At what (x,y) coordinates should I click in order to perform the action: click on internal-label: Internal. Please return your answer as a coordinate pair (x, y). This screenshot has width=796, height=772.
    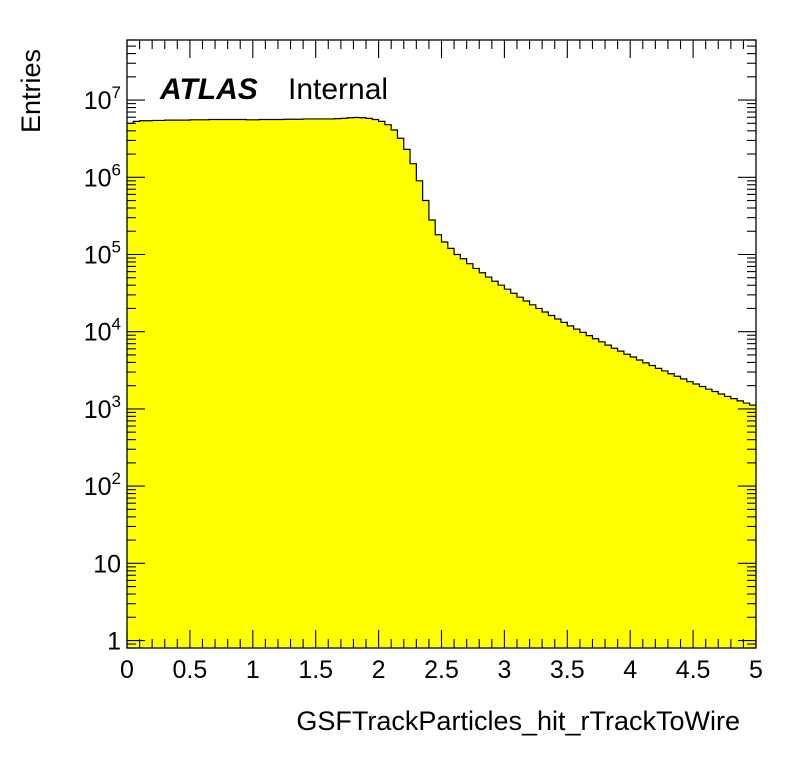
    Looking at the image, I should click on (338, 89).